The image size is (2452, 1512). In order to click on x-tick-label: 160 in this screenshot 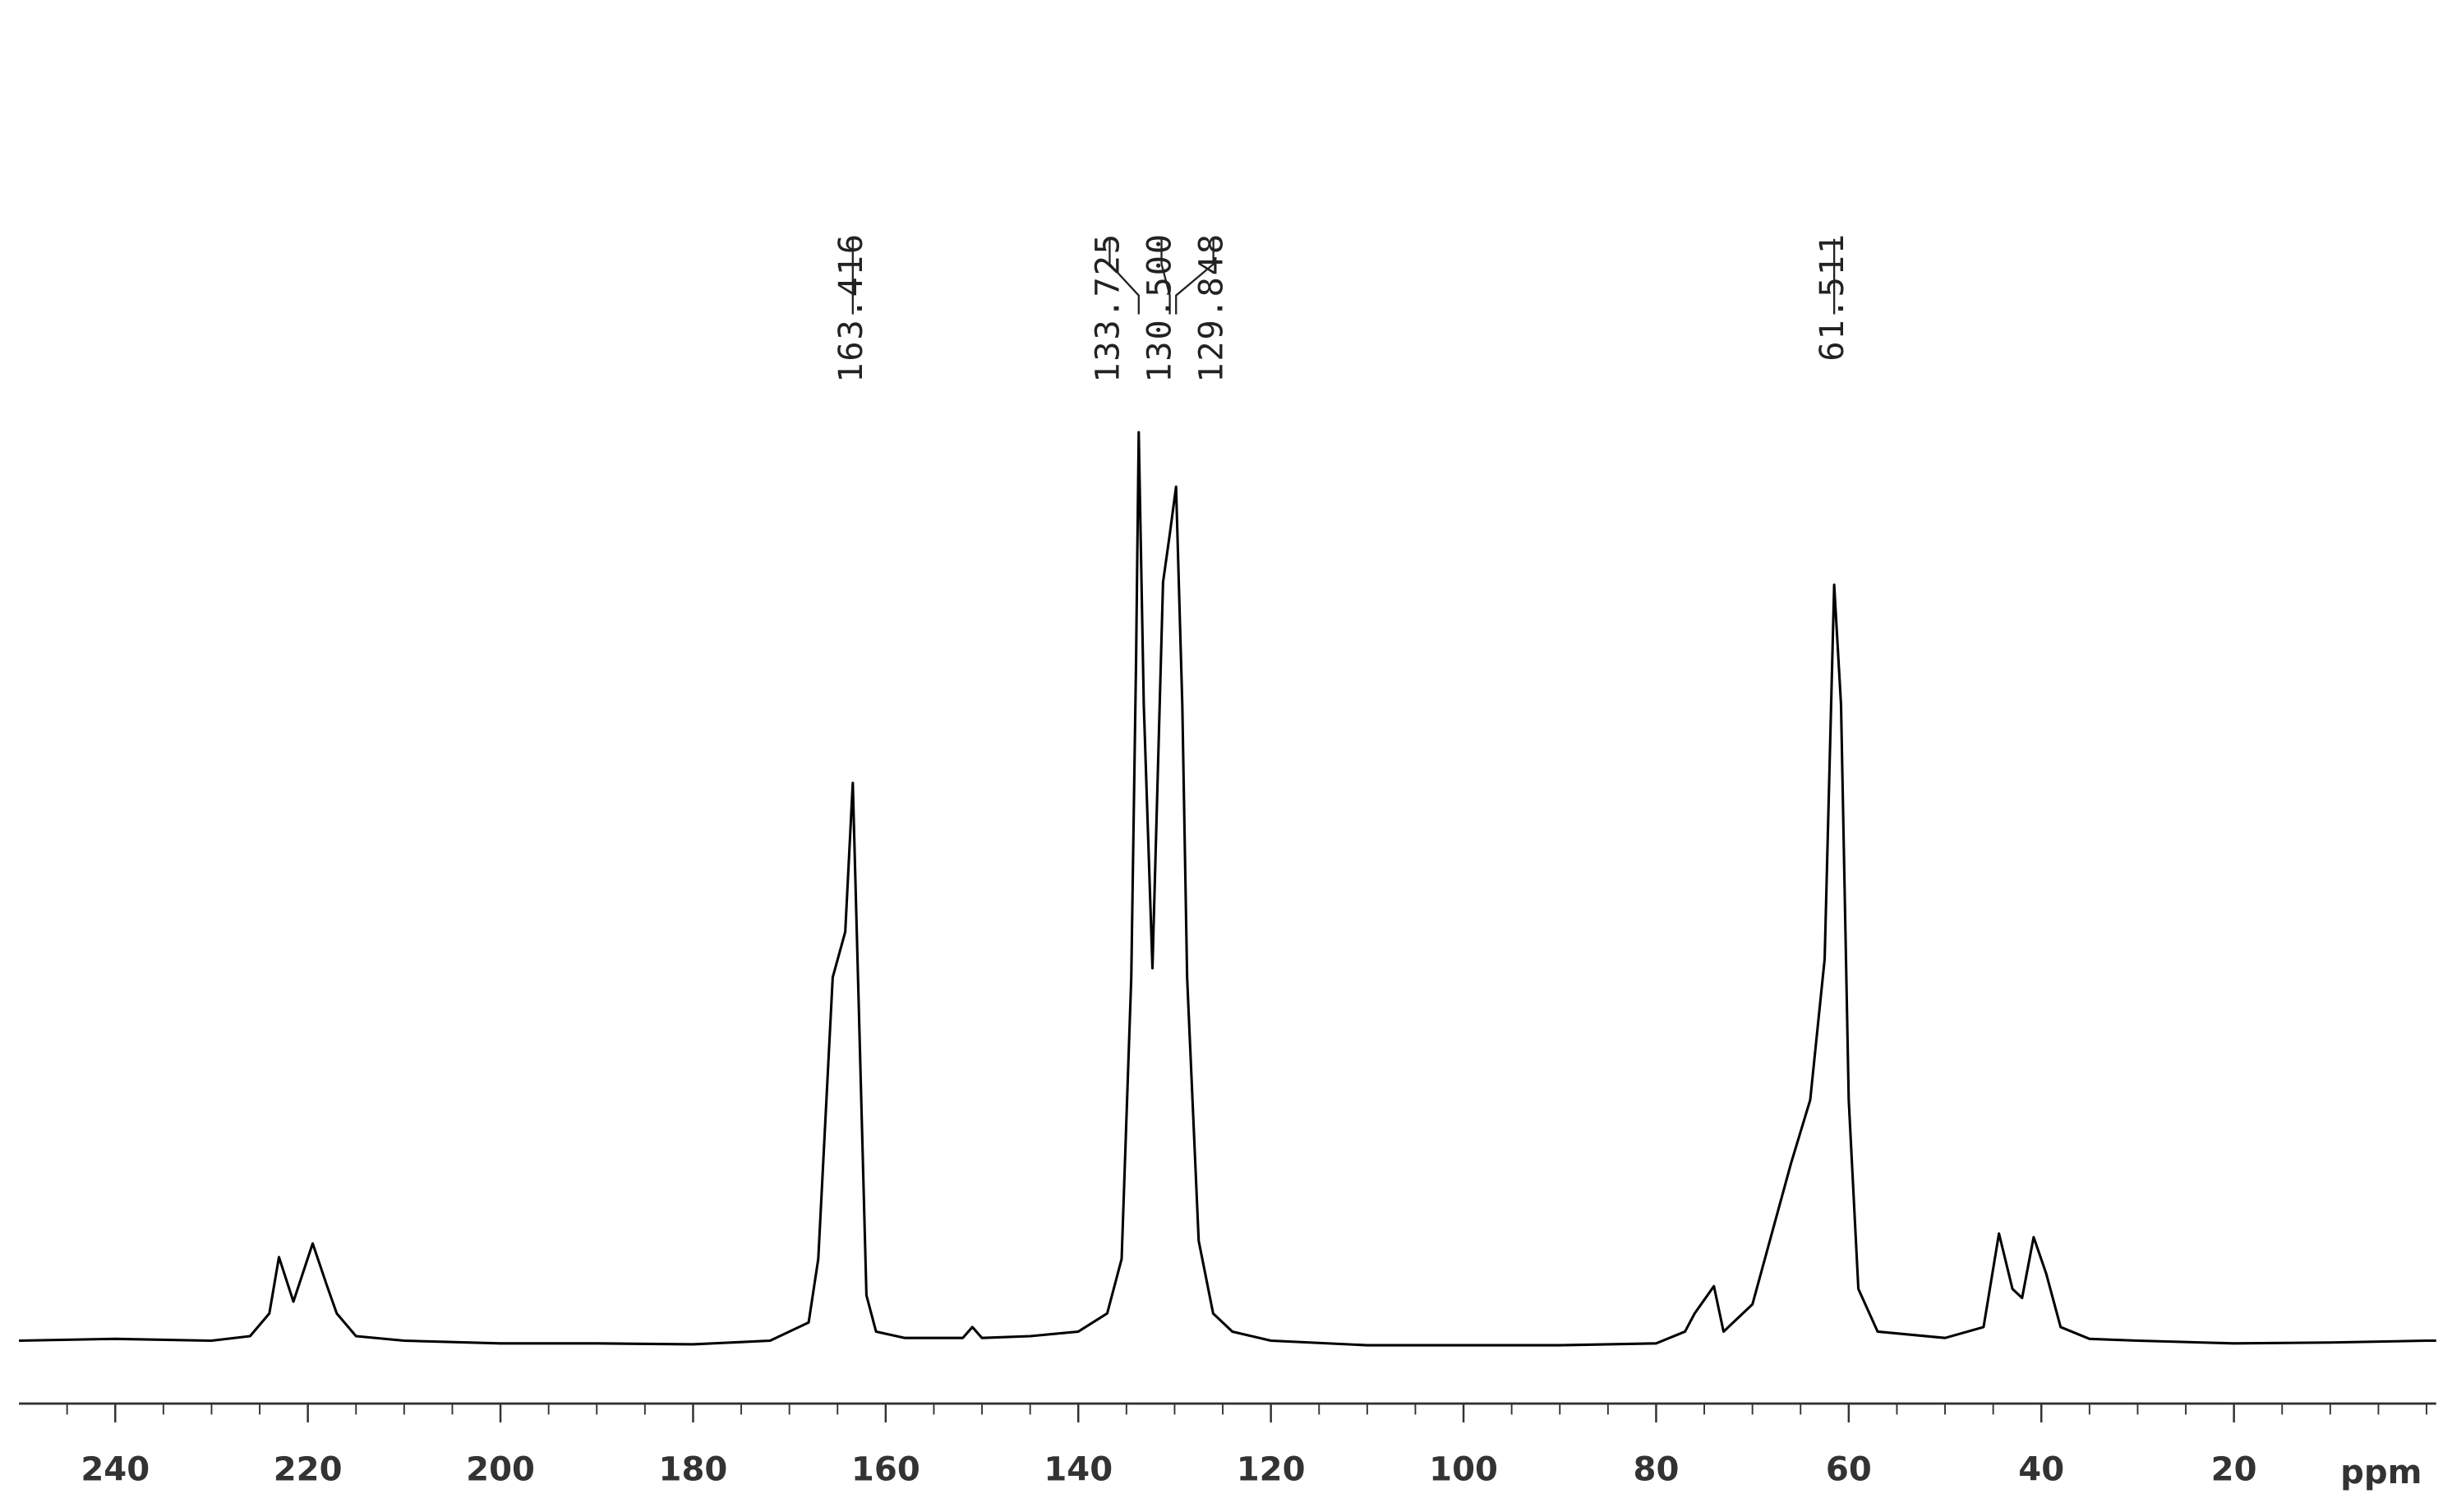, I will do `click(885, 1469)`.